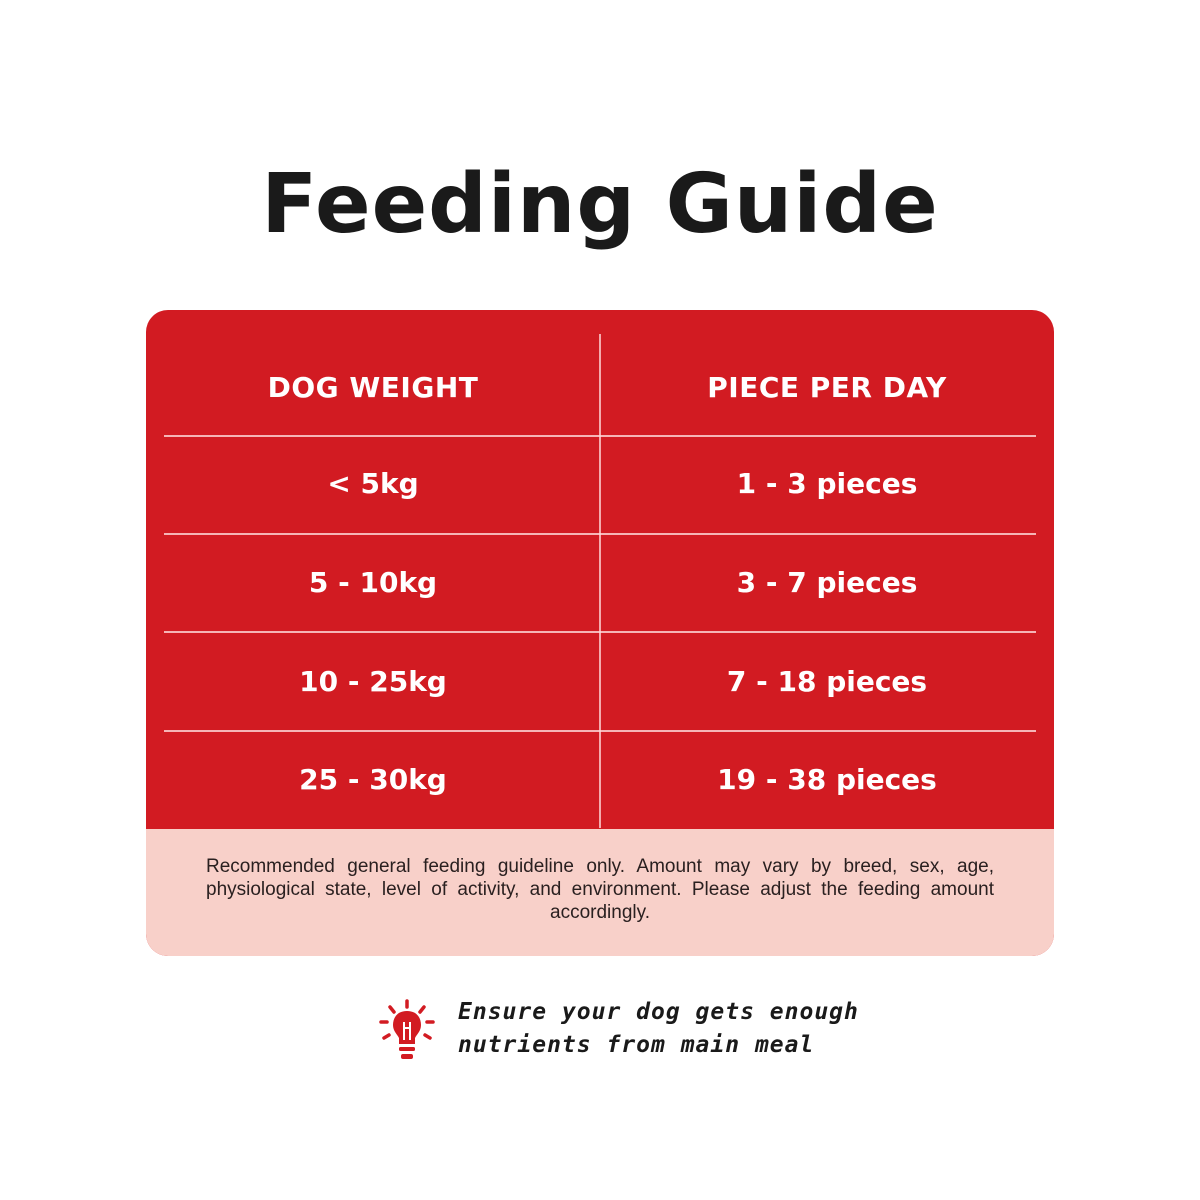 The height and width of the screenshot is (1200, 1200). What do you see at coordinates (827, 387) in the screenshot?
I see `header-piece-per-day: PIECE PER DAY` at bounding box center [827, 387].